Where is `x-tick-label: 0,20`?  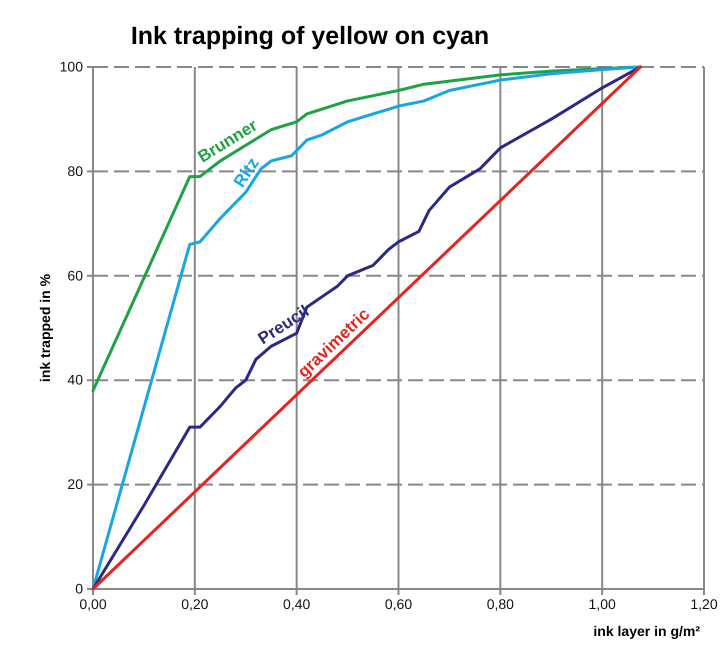
x-tick-label: 0,20 is located at coordinates (195, 604).